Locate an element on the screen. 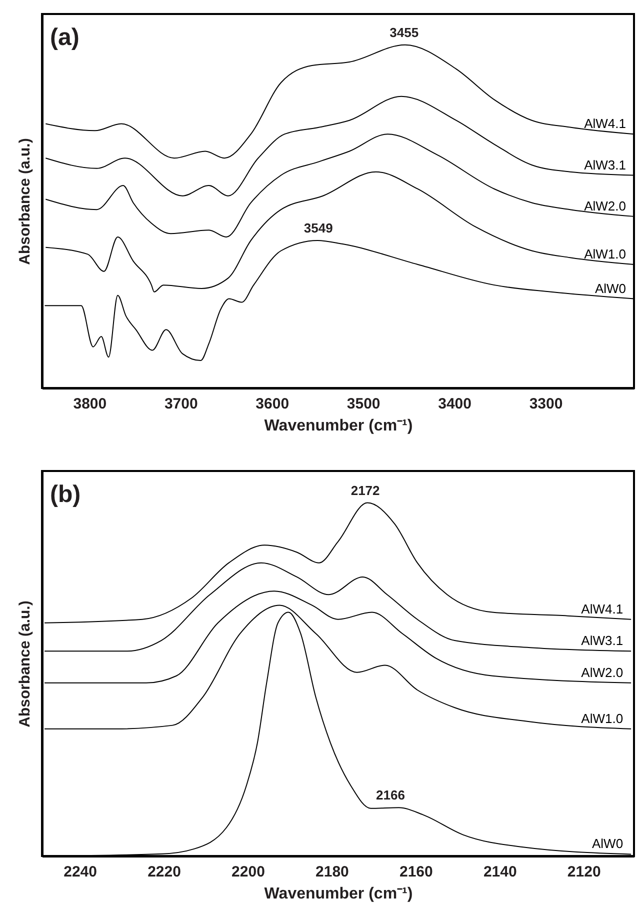 This screenshot has width=640, height=924. x-tick-label: 3700 is located at coordinates (181, 404).